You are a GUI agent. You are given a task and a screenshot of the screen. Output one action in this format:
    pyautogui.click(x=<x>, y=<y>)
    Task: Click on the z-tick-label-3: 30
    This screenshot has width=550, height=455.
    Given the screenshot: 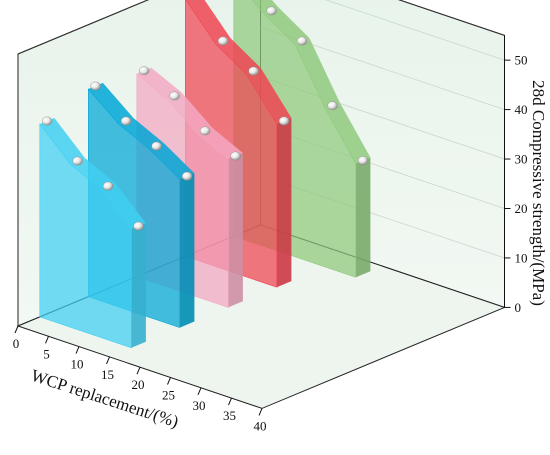 What is the action you would take?
    pyautogui.click(x=521, y=159)
    